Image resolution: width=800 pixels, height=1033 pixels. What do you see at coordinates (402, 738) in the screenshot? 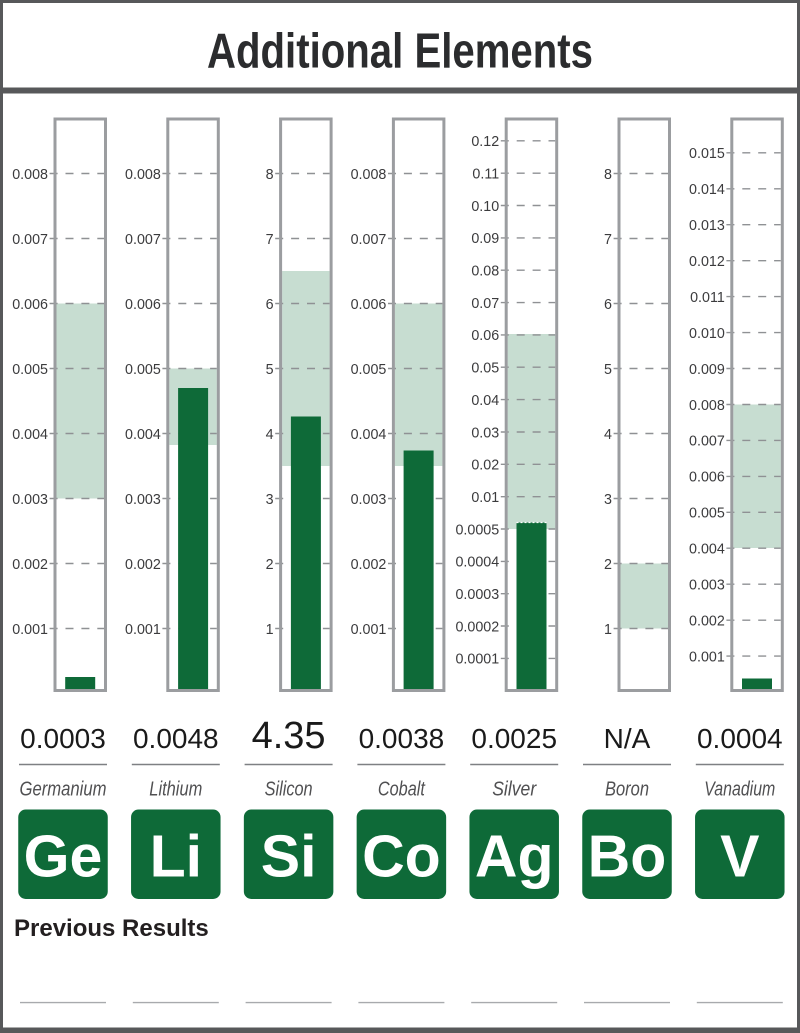
I see `svg-text: 0.0038` at bounding box center [402, 738].